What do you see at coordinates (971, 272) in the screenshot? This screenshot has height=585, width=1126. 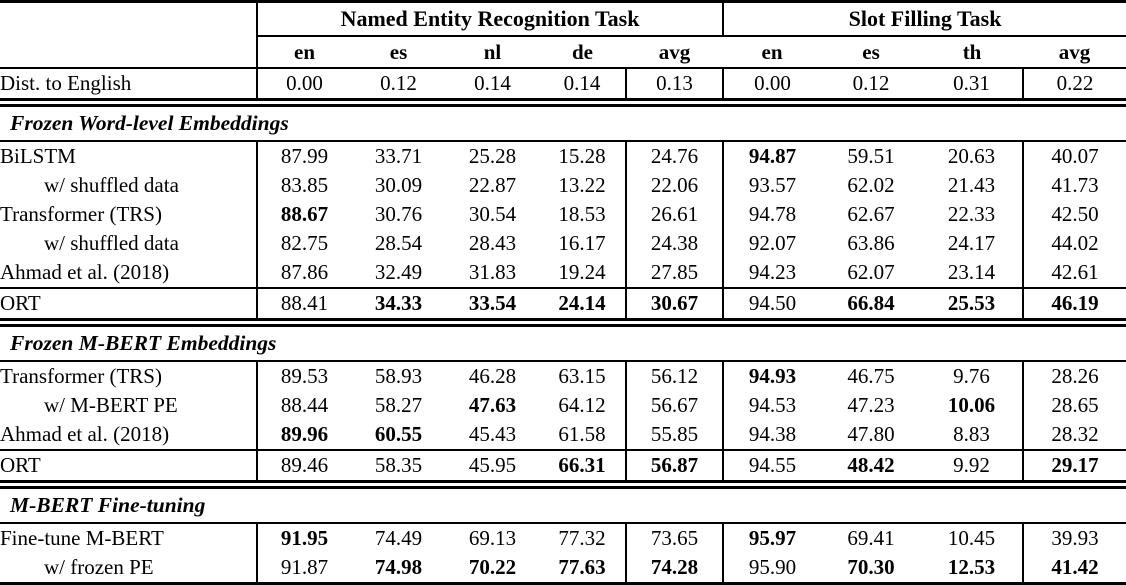 I see `value-cell: 23.14` at bounding box center [971, 272].